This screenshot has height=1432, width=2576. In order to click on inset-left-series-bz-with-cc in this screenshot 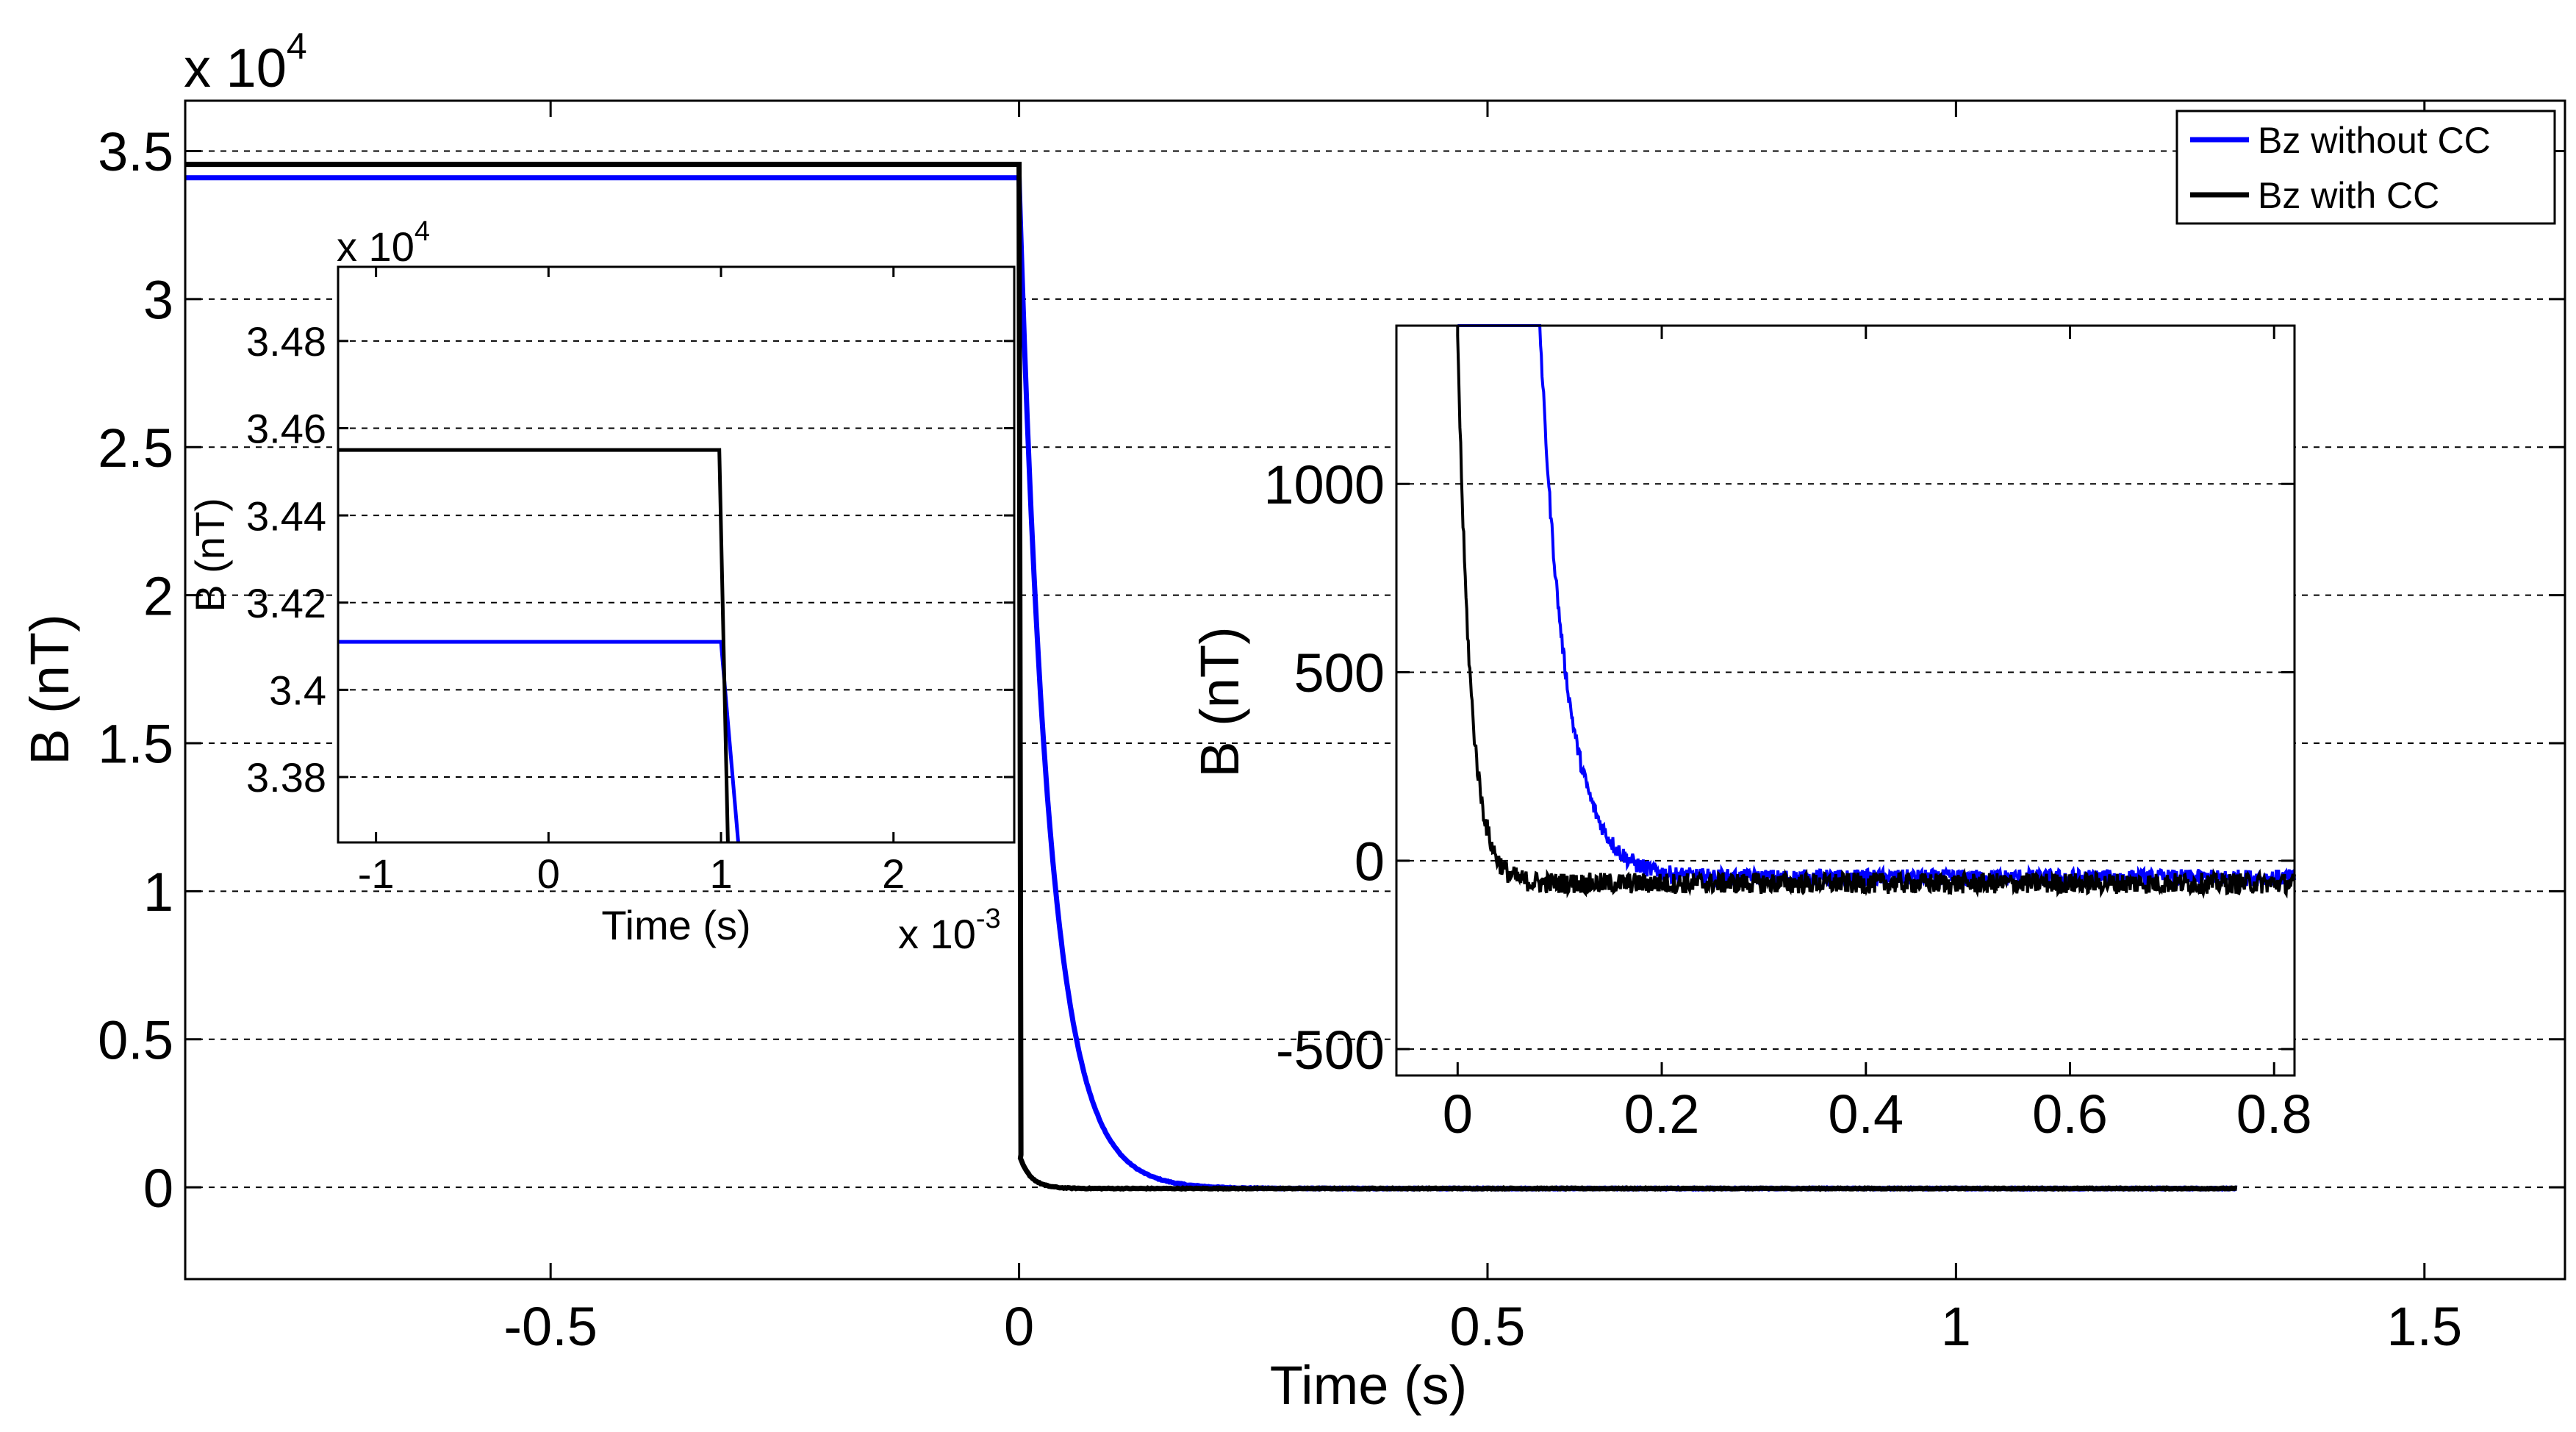, I will do `click(534, 645)`.